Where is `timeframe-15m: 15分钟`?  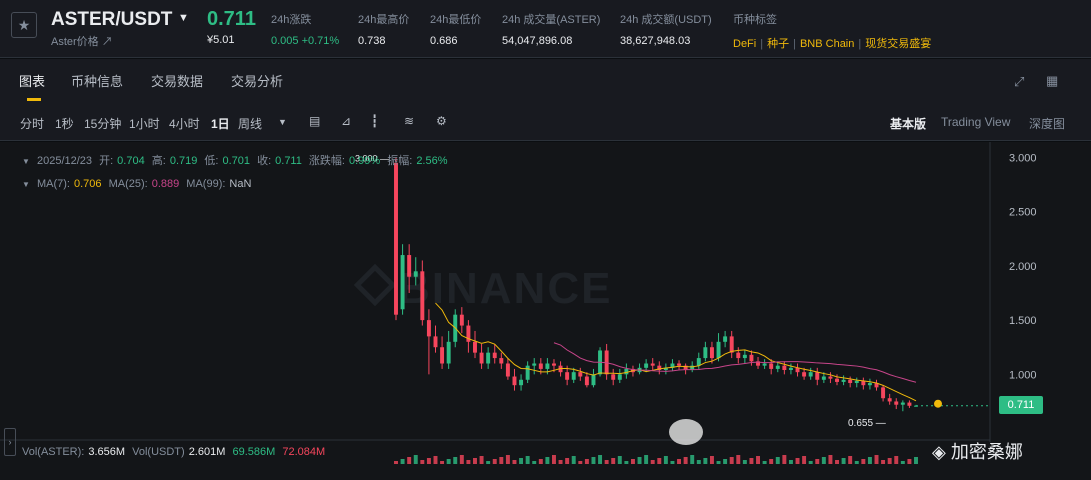
timeframe-15m: 15分钟 is located at coordinates (103, 124).